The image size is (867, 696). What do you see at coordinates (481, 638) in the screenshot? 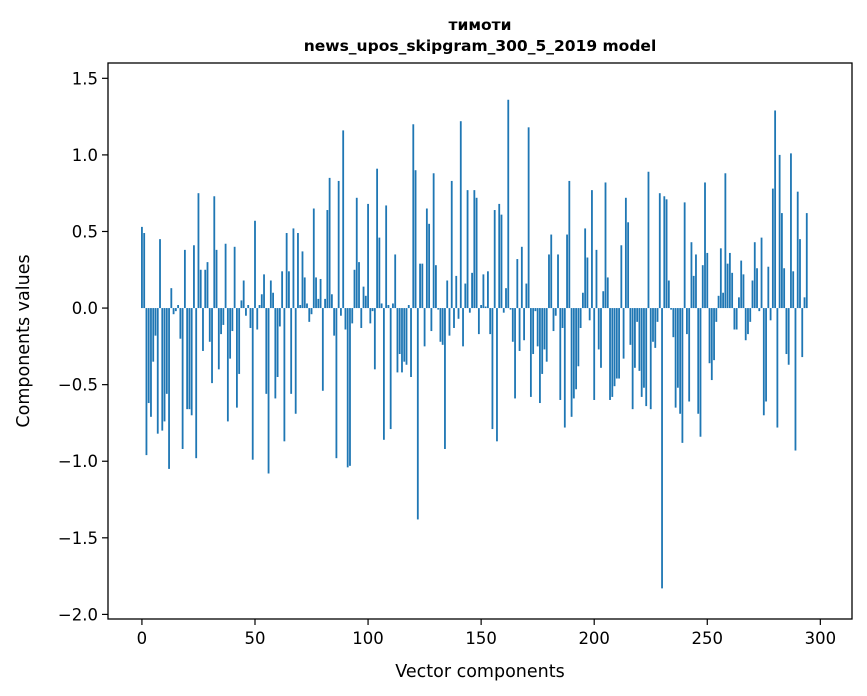
I see `x-tick-label: 150` at bounding box center [481, 638].